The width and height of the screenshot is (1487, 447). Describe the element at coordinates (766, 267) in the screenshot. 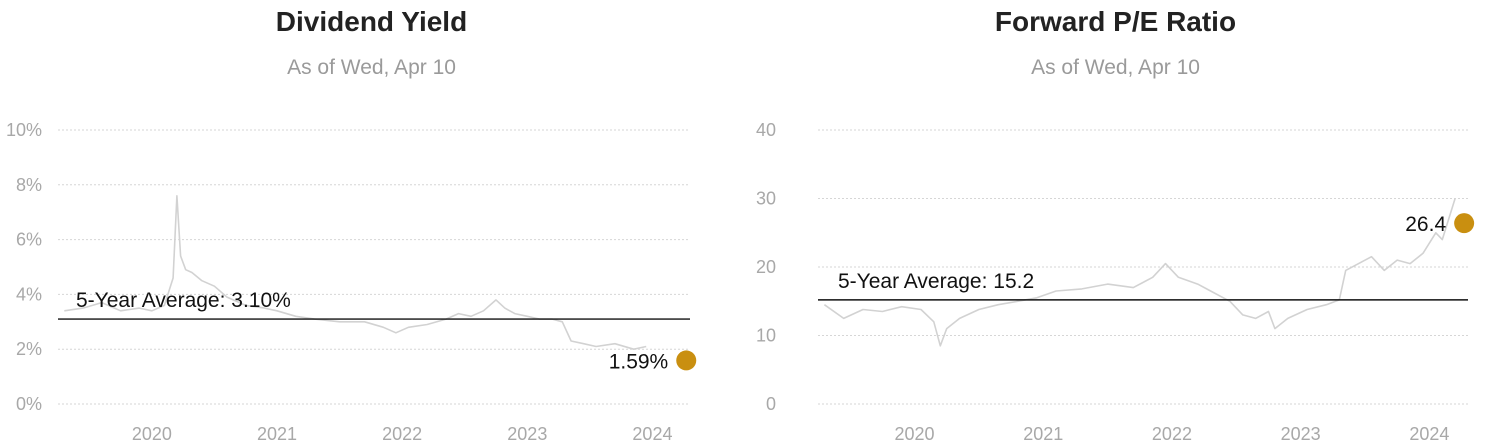

I see `y-tick-label: 20` at that location.